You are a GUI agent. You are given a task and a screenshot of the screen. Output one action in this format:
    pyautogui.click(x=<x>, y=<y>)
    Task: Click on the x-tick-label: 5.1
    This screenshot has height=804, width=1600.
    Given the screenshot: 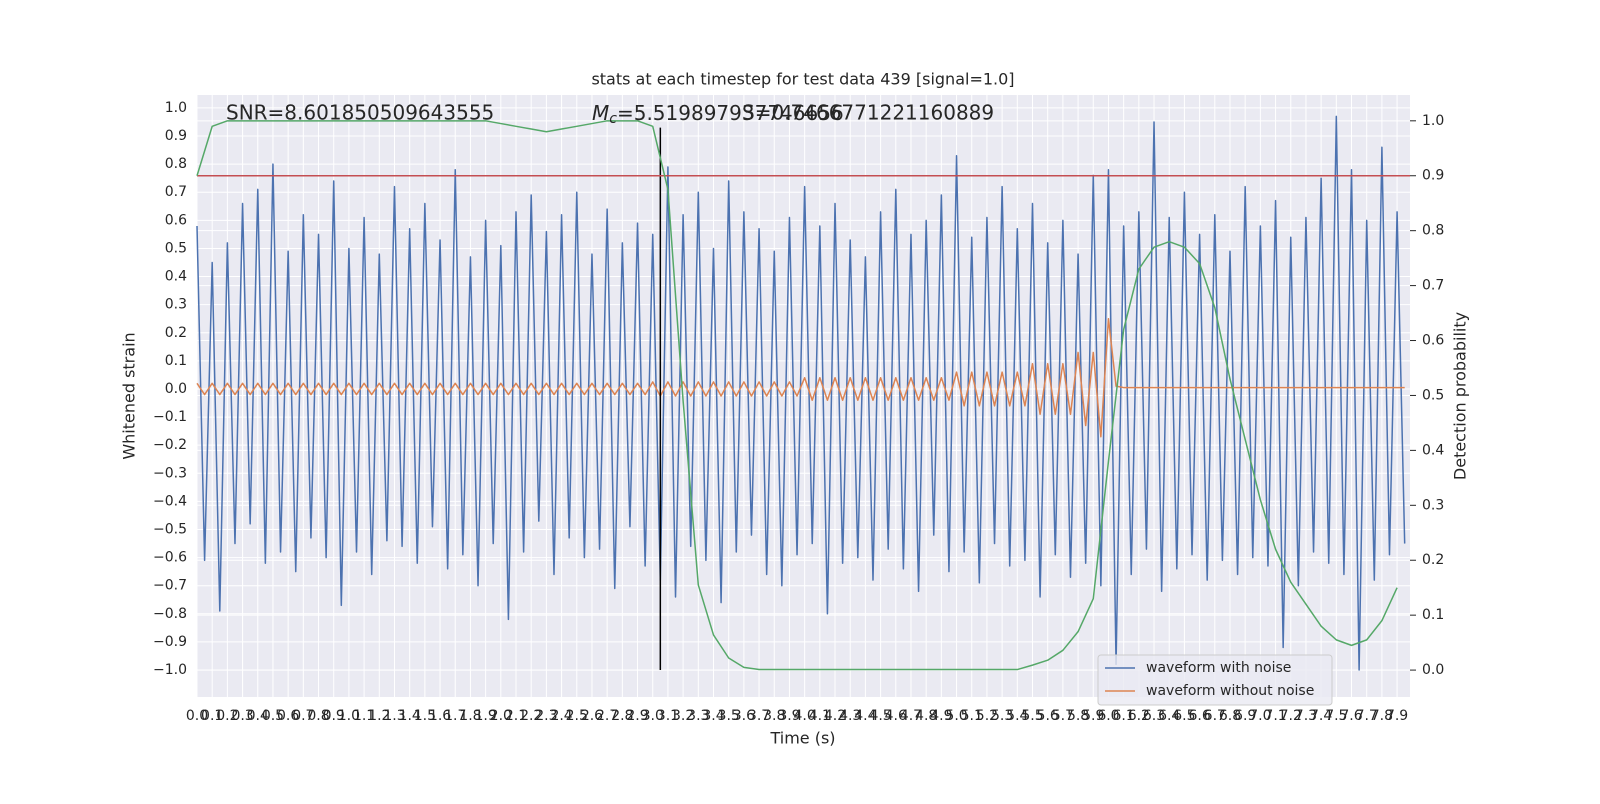 What is the action you would take?
    pyautogui.click(x=972, y=716)
    